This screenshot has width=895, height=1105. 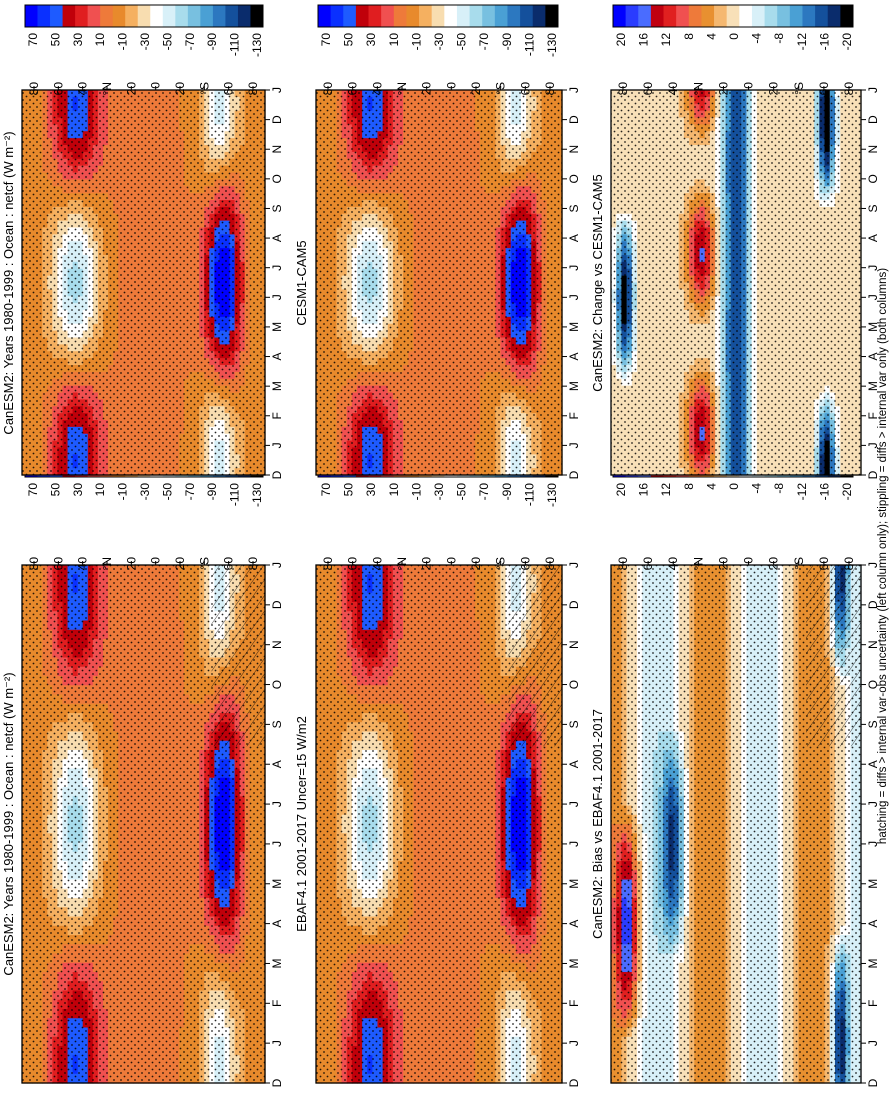 What do you see at coordinates (277, 644) in the screenshot?
I see `month-tick-label: N` at bounding box center [277, 644].